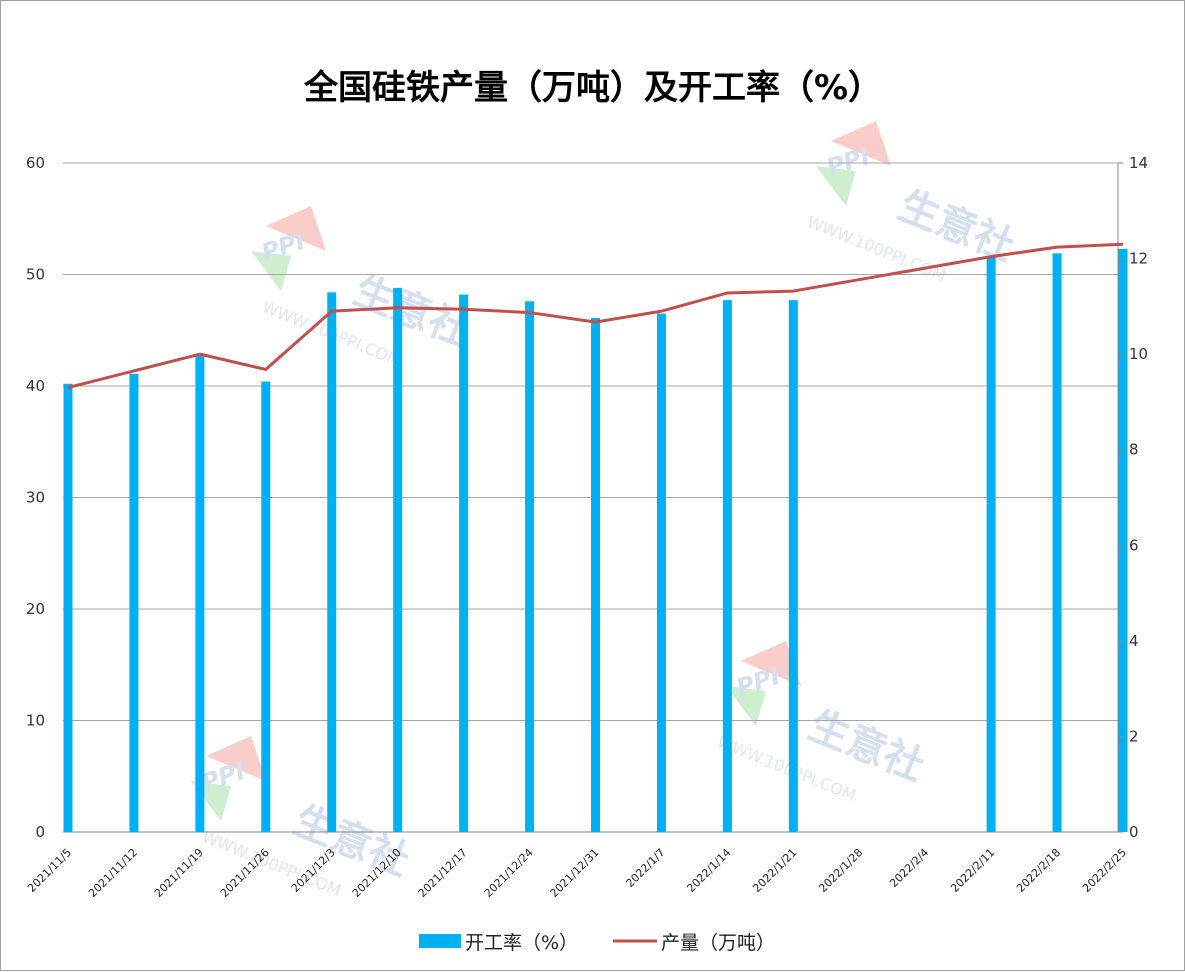 This screenshot has height=972, width=1185. Describe the element at coordinates (521, 943) in the screenshot. I see `legend-bar-label: 开工率（%）` at that location.